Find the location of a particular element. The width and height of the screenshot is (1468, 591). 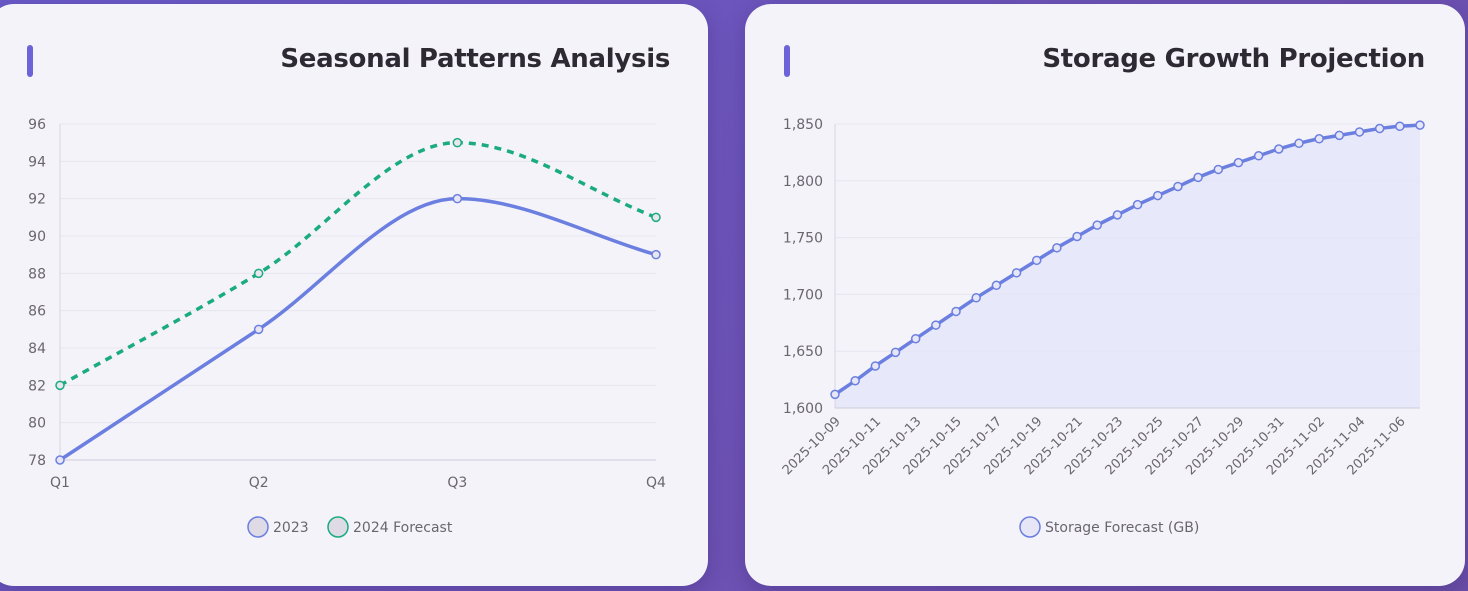

y-tick-label: 84 is located at coordinates (37, 349).